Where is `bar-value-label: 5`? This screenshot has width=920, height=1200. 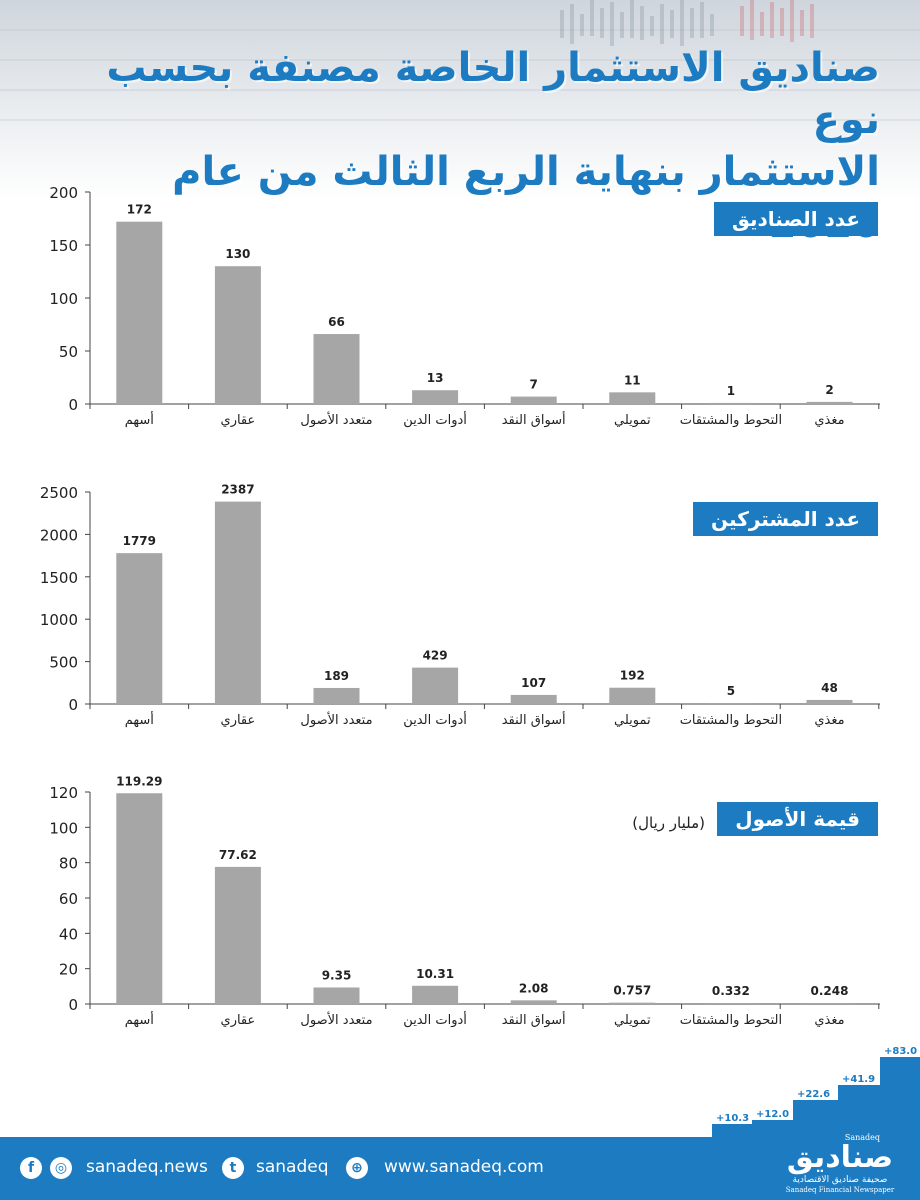
bar-value-label: 5 is located at coordinates (731, 691).